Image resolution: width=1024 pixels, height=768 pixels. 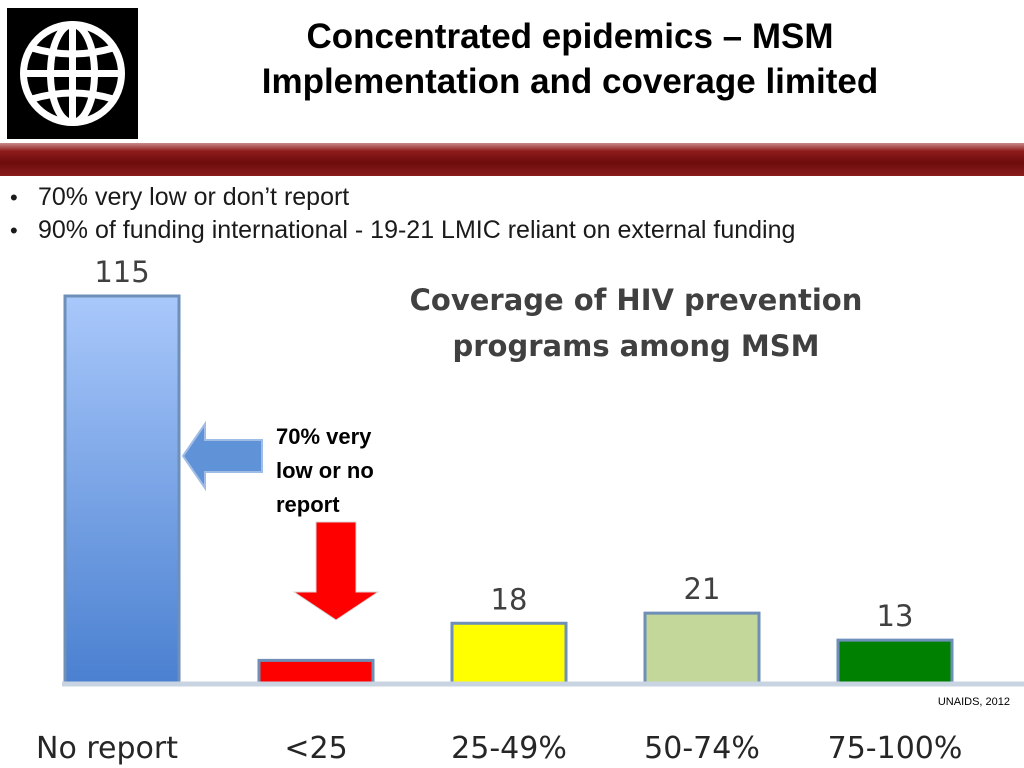 What do you see at coordinates (325, 470) in the screenshot?
I see `callout-line: low or no` at bounding box center [325, 470].